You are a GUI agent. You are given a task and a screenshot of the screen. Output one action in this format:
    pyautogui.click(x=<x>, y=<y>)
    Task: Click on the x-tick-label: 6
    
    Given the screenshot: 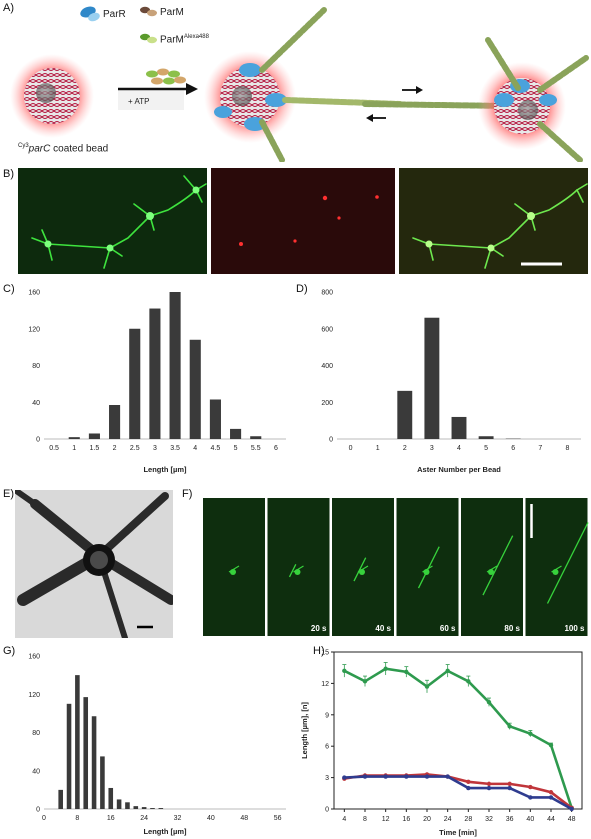 What is the action you would take?
    pyautogui.click(x=276, y=448)
    